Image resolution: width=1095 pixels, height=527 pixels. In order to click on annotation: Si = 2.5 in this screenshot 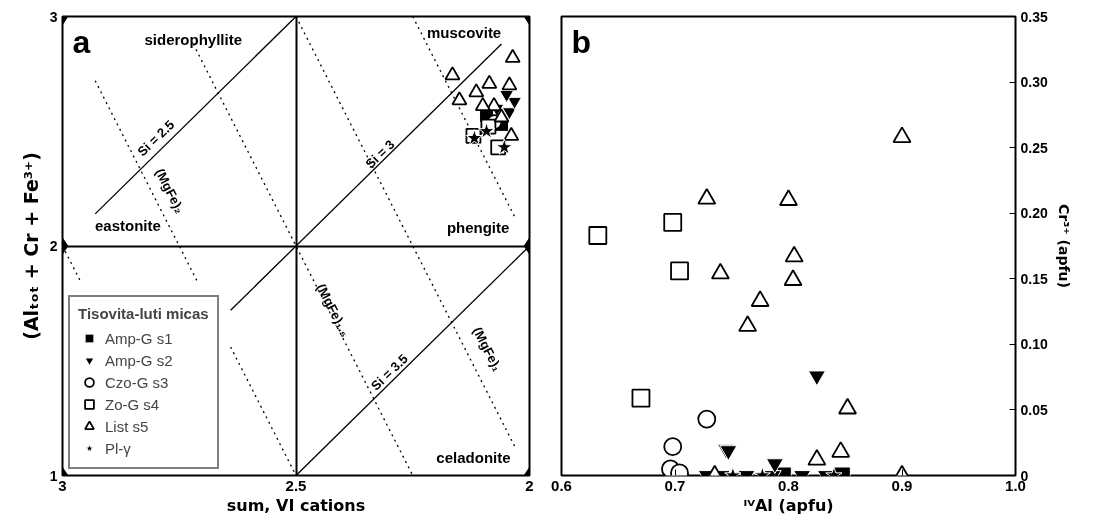, I will do `click(156, 138)`.